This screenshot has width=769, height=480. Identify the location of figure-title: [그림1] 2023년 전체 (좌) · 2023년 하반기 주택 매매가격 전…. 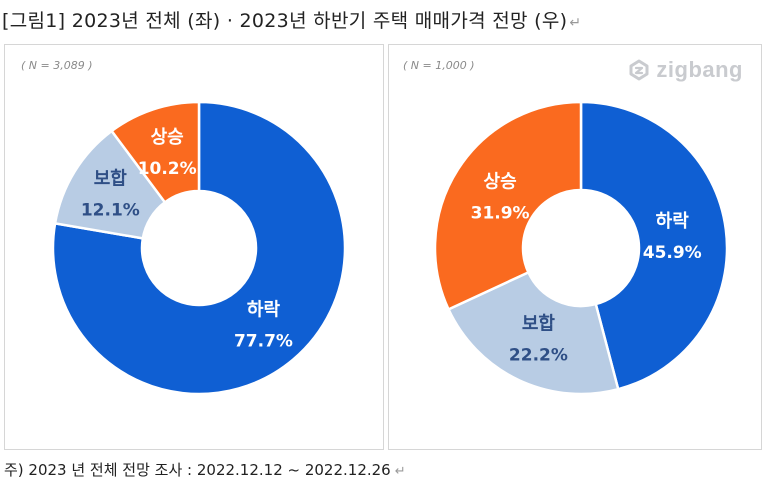
(291, 19).